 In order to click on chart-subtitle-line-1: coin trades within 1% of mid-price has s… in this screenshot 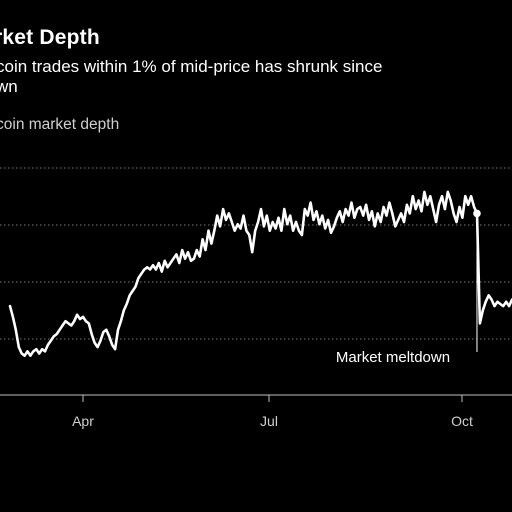, I will do `click(191, 66)`.